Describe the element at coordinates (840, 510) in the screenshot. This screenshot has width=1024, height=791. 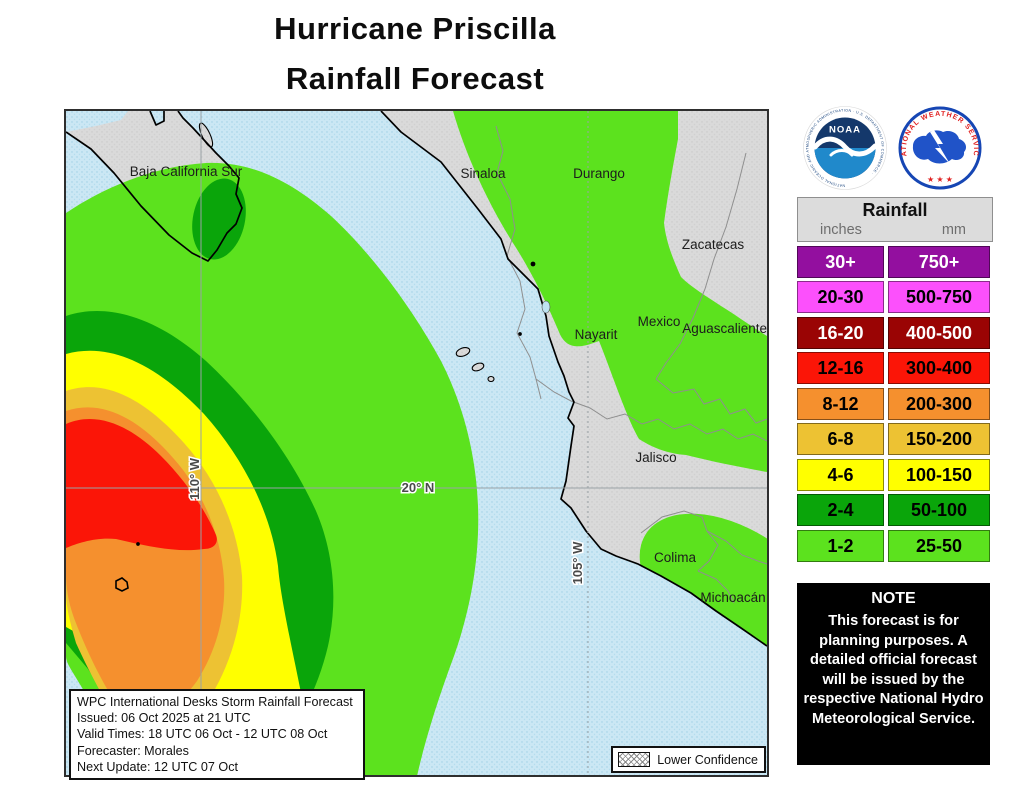
I see `legend-cell-inches: 2-4` at that location.